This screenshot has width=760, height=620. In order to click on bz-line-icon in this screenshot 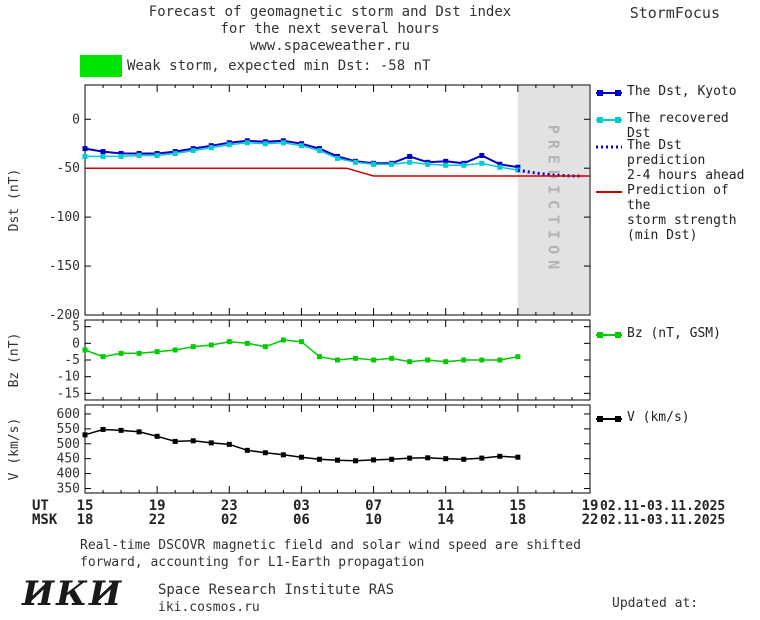, I will do `click(609, 336)`.